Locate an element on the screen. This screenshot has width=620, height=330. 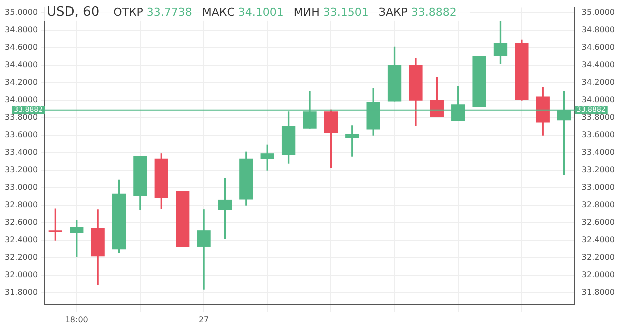
y-tick-label: 31.8000 is located at coordinates (21, 293).